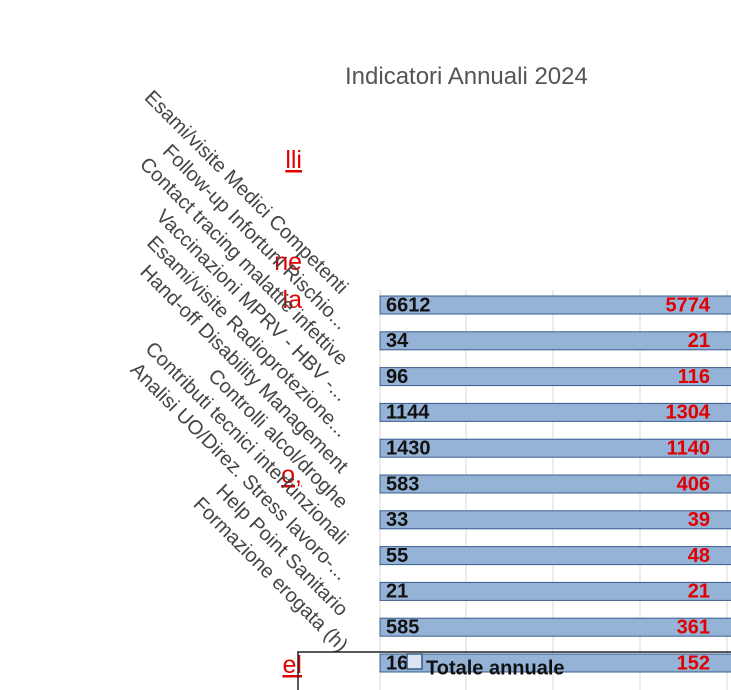  Describe the element at coordinates (292, 665) in the screenshot. I see `side-text: el` at that location.